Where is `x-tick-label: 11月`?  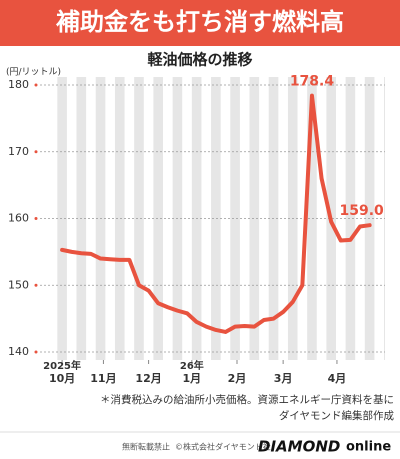 x-tick-label: 11月 is located at coordinates (103, 378).